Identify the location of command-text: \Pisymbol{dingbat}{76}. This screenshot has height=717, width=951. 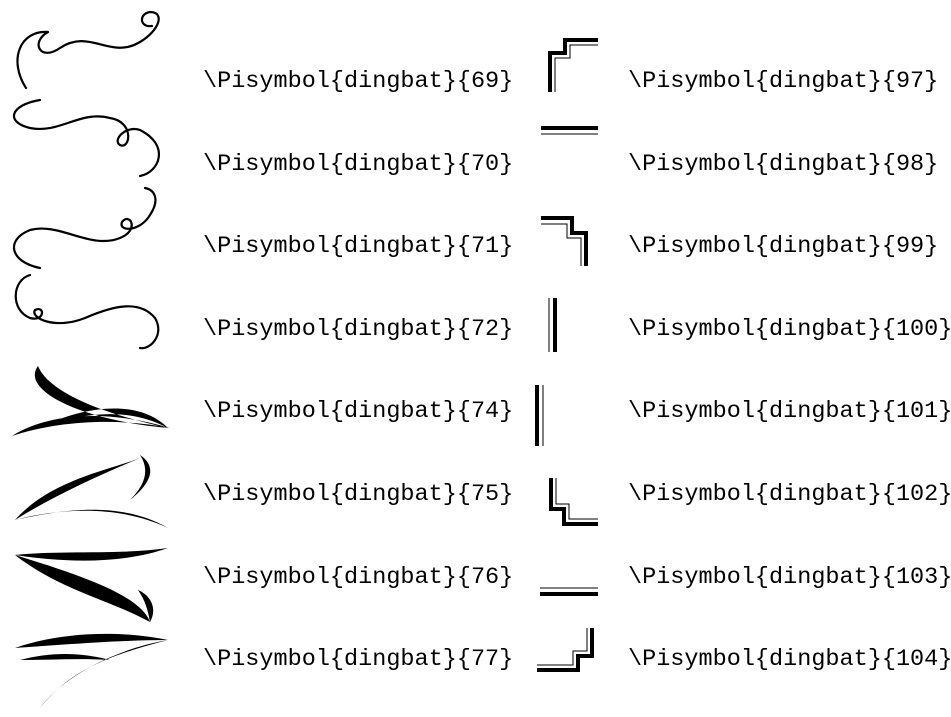
(358, 577).